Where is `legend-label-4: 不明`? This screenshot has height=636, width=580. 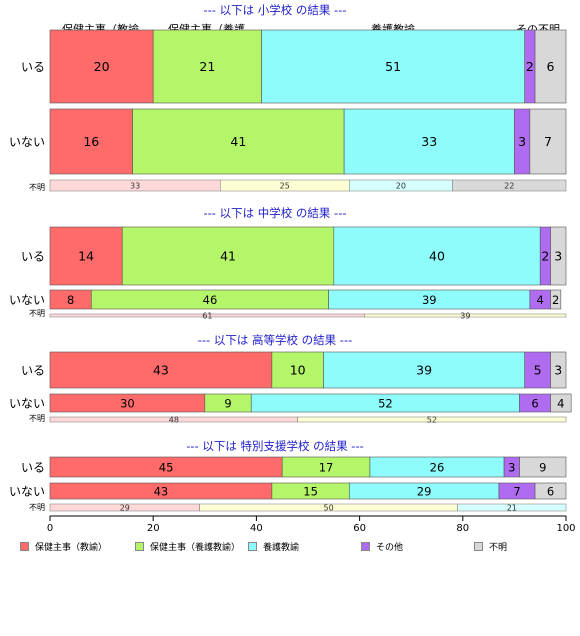
legend-label-4: 不明 is located at coordinates (498, 547).